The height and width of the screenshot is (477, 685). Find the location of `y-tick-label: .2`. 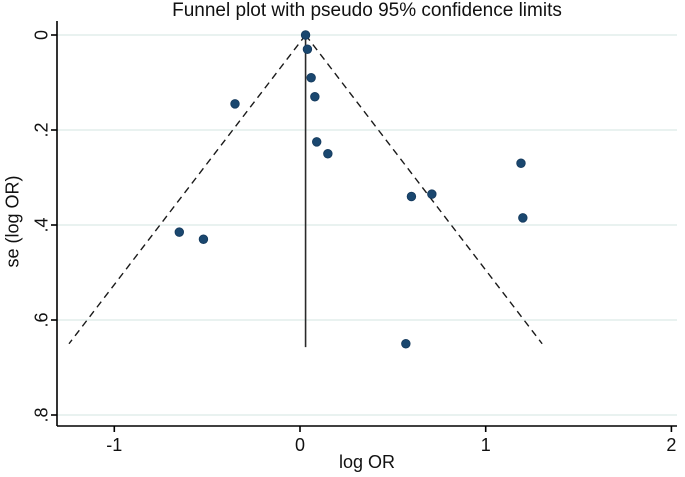

y-tick-label: .2 is located at coordinates (41, 129).